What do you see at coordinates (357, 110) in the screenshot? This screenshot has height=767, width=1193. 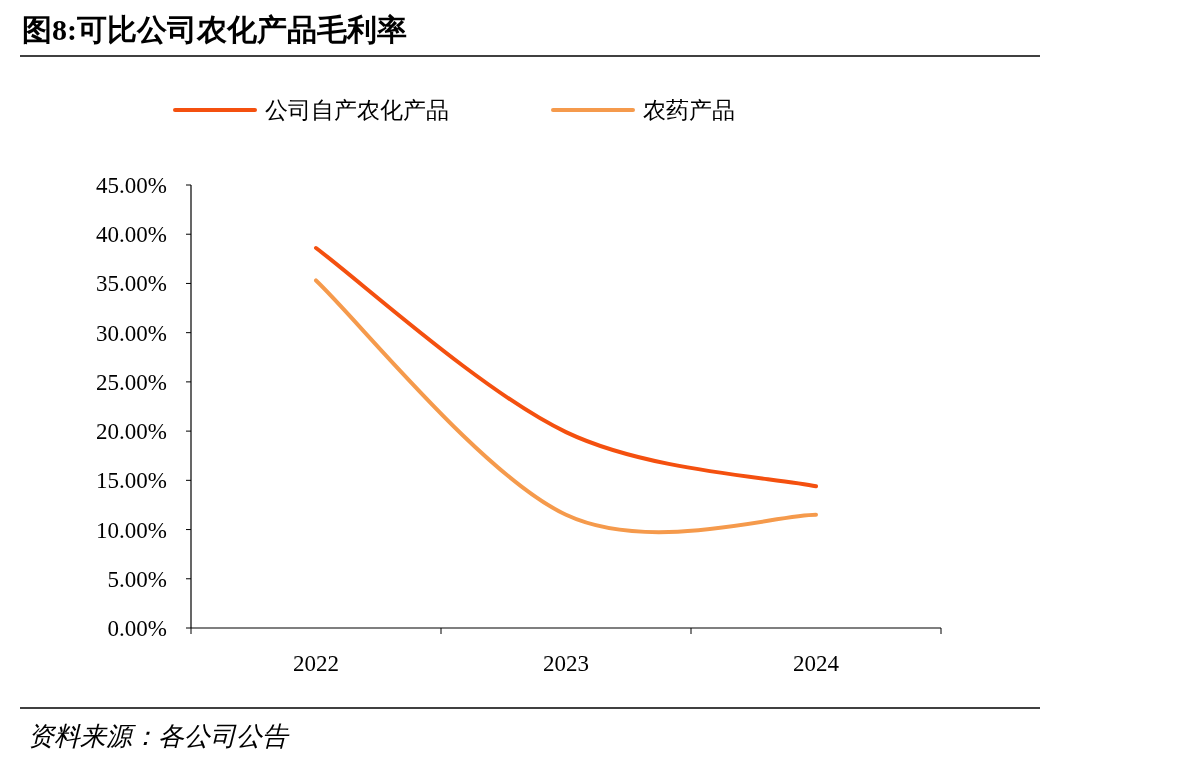 I see `legend-label: 公司自产农化产品` at bounding box center [357, 110].